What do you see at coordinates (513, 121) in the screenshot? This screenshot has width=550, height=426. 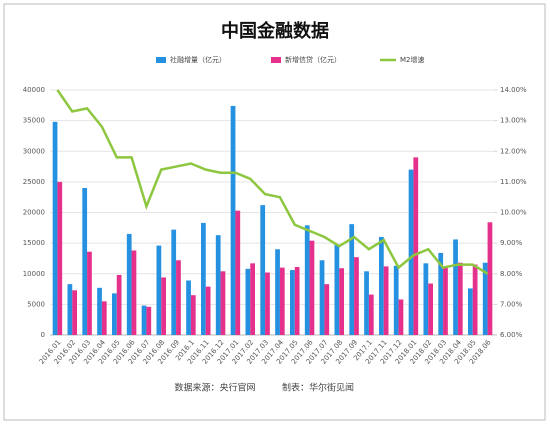 I see `y2-tick-label: 13.00%` at bounding box center [513, 121].